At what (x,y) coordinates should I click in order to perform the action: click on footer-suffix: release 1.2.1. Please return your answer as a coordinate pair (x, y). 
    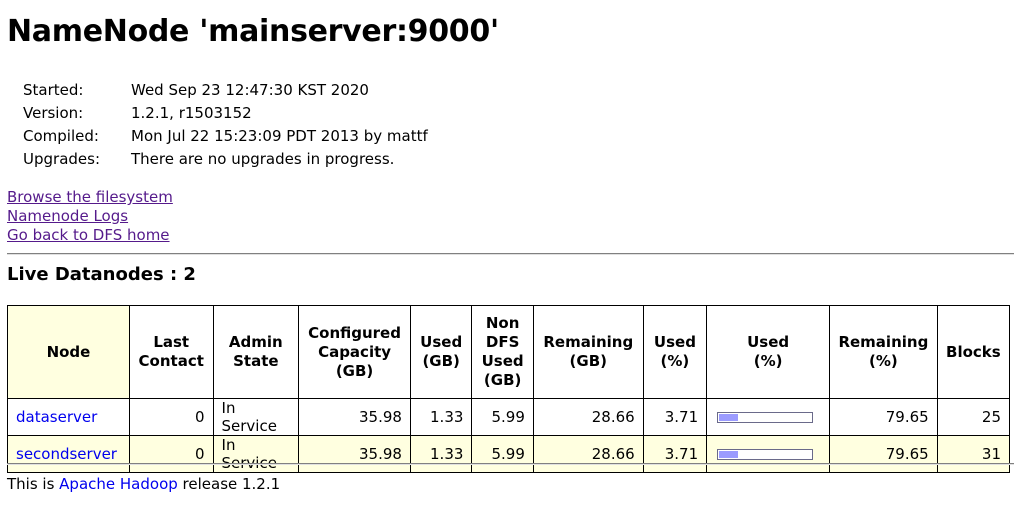
    Looking at the image, I should click on (229, 484).